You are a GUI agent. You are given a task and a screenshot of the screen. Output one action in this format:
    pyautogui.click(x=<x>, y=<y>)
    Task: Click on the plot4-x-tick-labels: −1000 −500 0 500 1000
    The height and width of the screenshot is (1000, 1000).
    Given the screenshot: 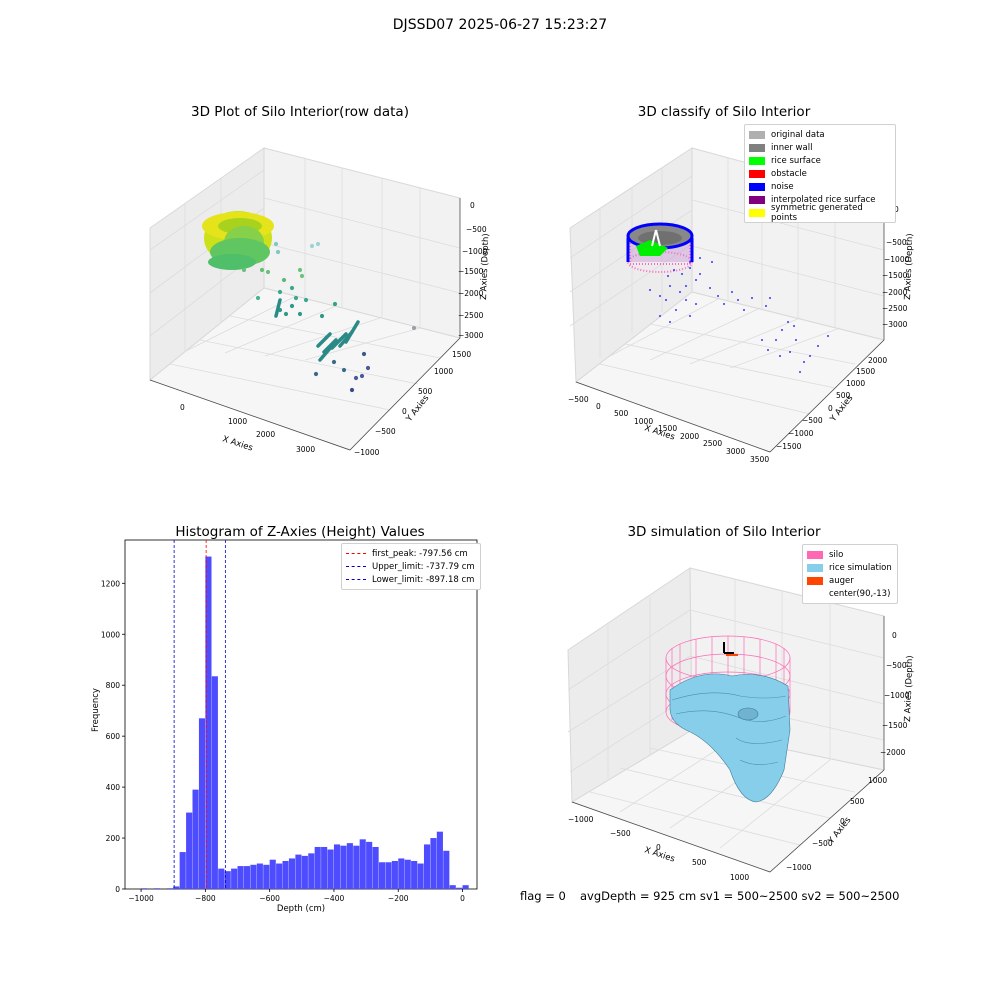 What is the action you would take?
    pyautogui.click(x=658, y=848)
    